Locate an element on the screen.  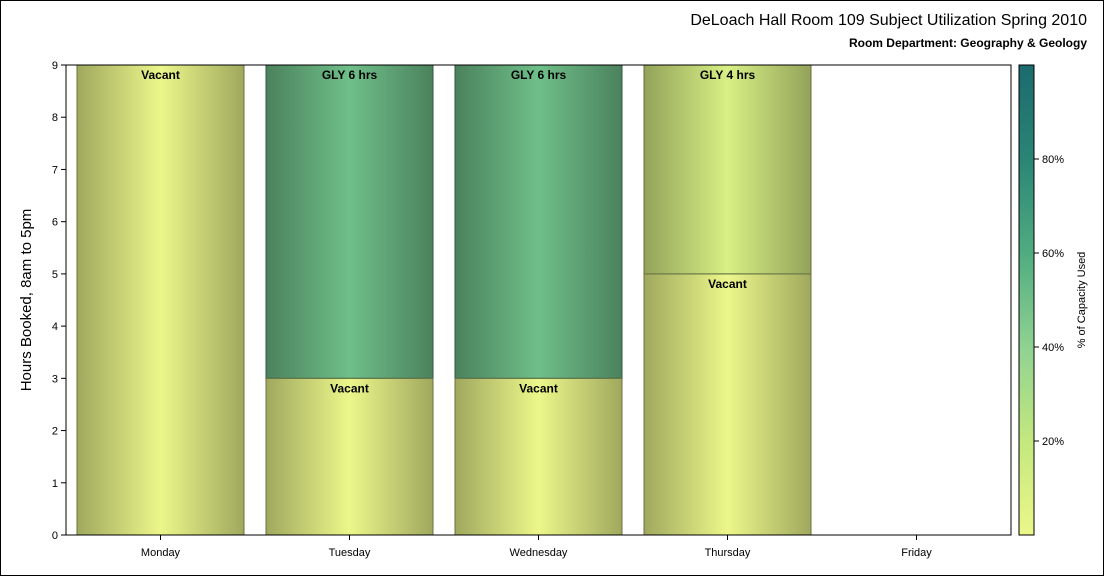
color-legend-tick-label: 80% is located at coordinates (1053, 160).